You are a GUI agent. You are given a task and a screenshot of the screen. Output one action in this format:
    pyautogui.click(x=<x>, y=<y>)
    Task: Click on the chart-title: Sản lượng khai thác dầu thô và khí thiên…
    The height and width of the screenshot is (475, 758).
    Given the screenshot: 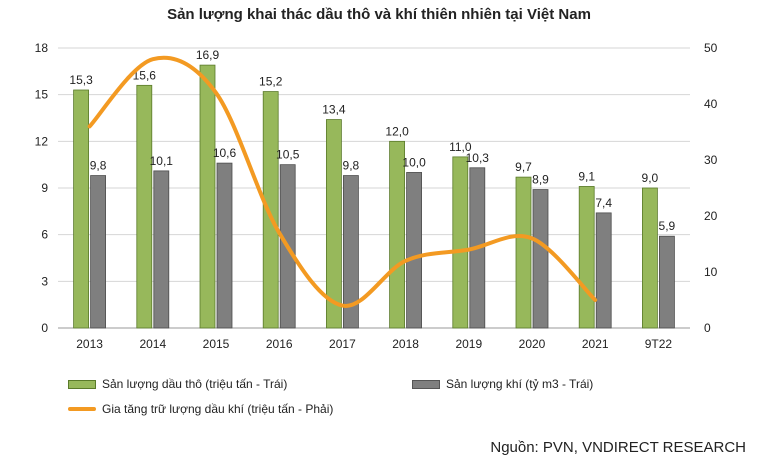 What is the action you would take?
    pyautogui.click(x=379, y=14)
    